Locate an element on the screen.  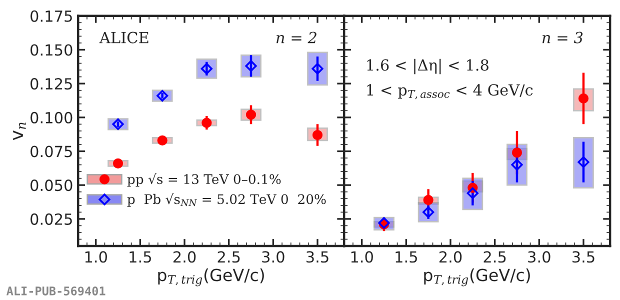
annotation: 1.6 < |Δη| < 1.8 is located at coordinates (427, 66).